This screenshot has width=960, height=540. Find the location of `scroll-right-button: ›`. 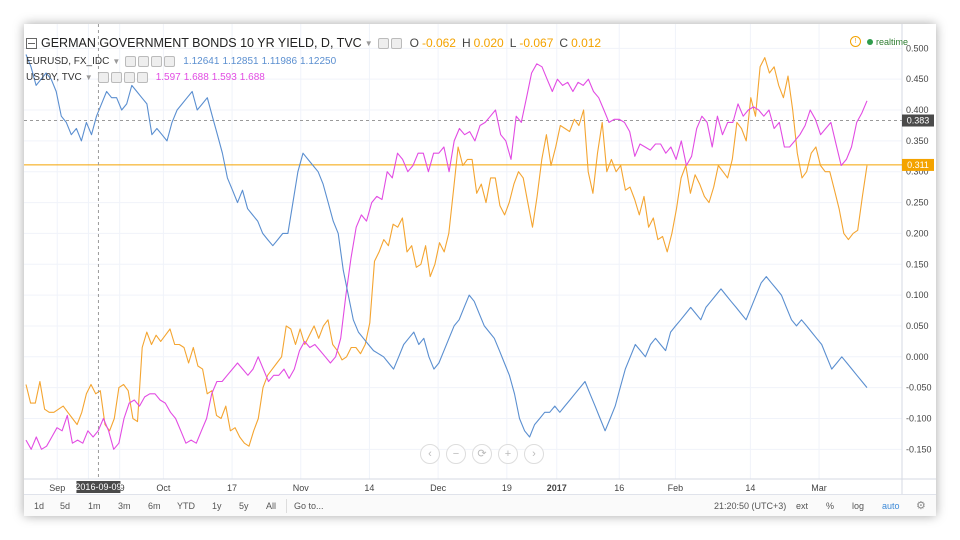

scroll-right-button: › is located at coordinates (534, 454).